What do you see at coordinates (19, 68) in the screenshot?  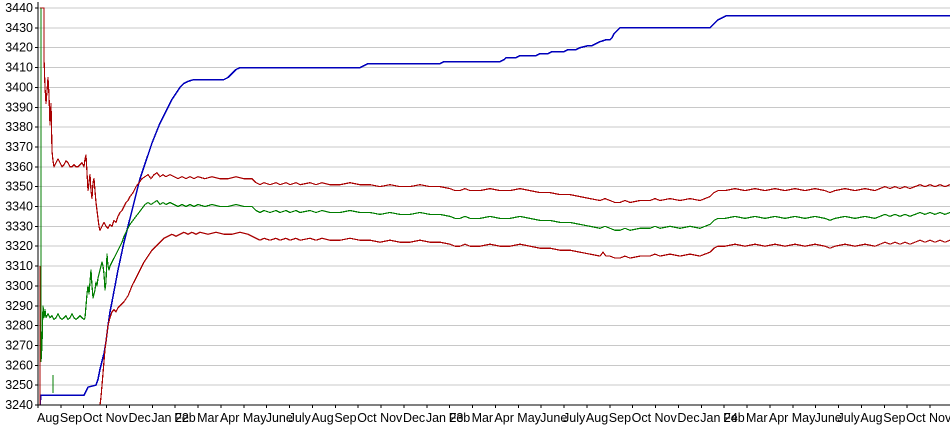 I see `y-axis-label: 3410` at bounding box center [19, 68].